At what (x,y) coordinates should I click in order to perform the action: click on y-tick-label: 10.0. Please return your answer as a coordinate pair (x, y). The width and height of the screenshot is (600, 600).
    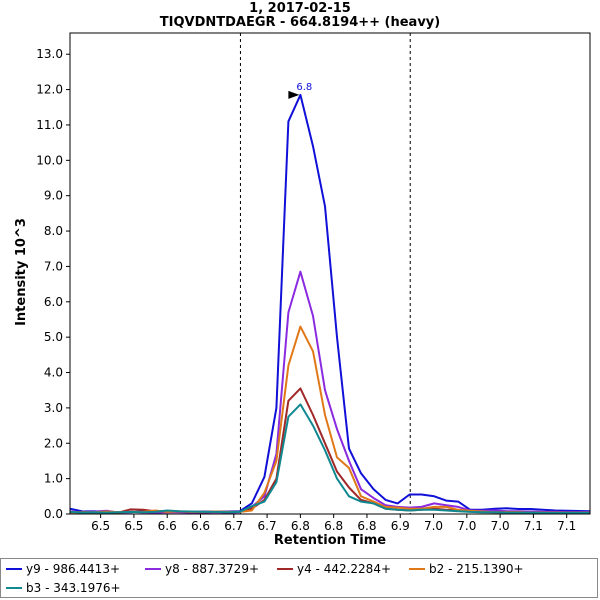
    Looking at the image, I should click on (49, 160).